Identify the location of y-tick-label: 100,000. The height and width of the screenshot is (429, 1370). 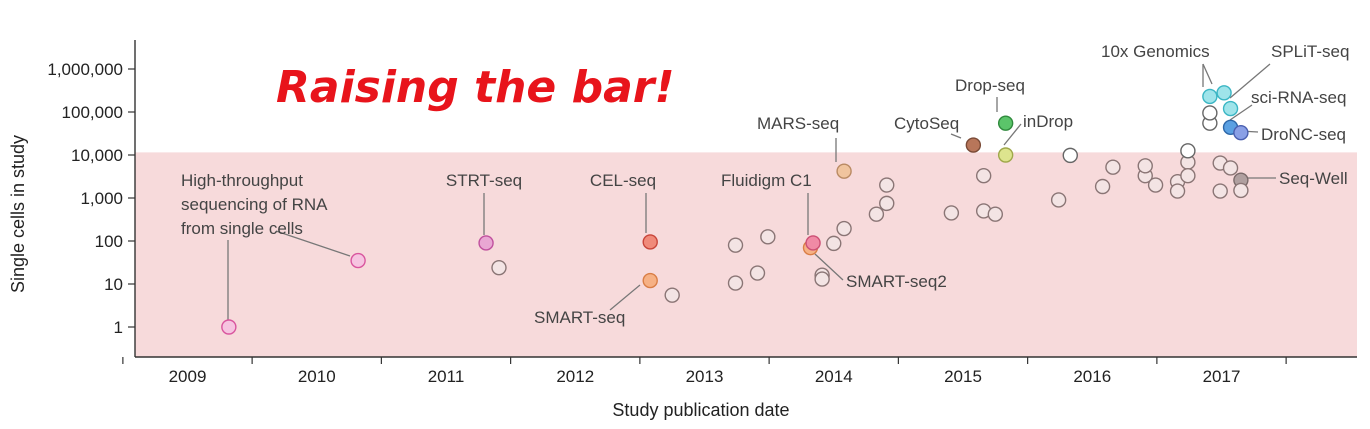
(92, 112).